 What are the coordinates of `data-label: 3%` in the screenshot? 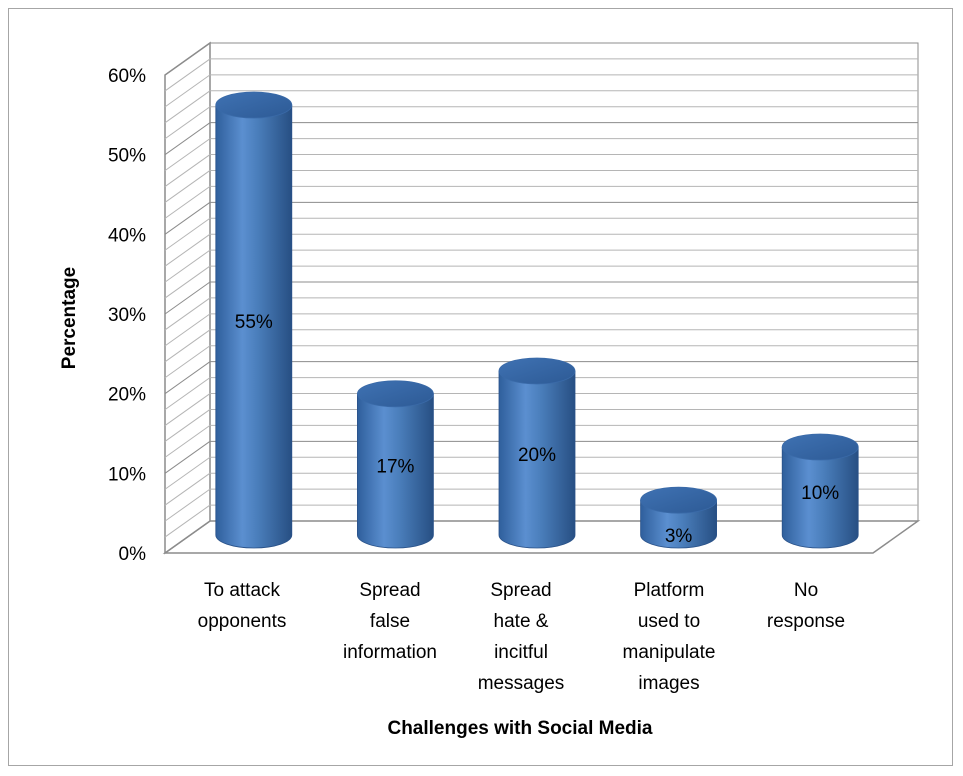 It's located at (679, 536).